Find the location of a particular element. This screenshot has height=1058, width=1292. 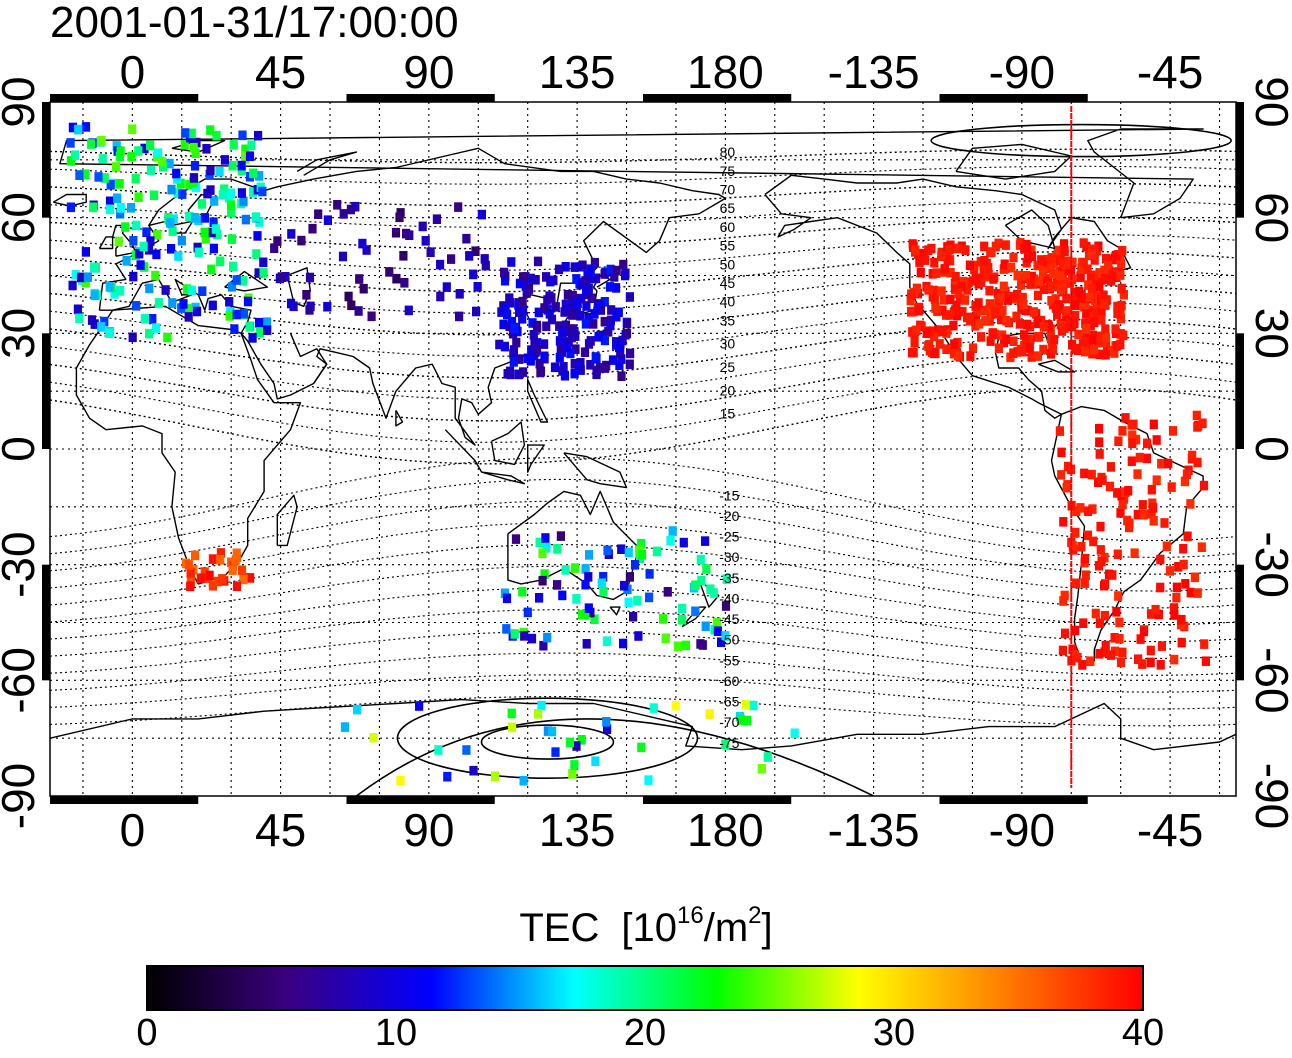

contour-label: 70 is located at coordinates (728, 190).